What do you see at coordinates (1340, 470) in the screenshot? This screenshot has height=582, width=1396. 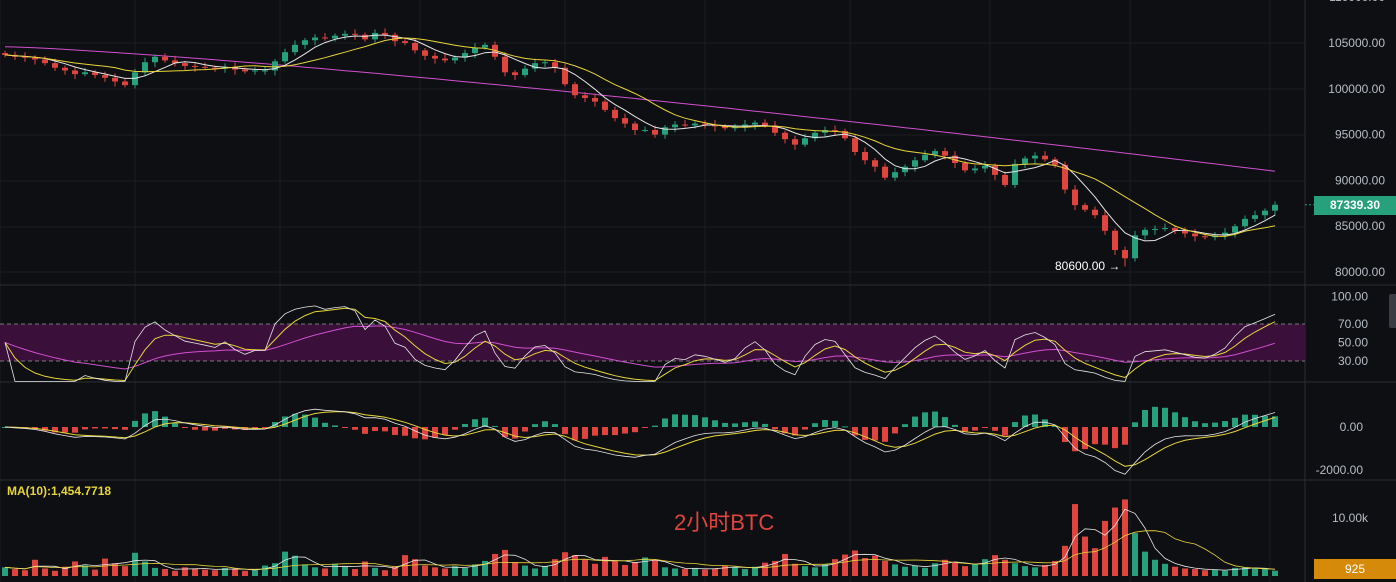 I see `macd-tick-label: -2000.00` at bounding box center [1340, 470].